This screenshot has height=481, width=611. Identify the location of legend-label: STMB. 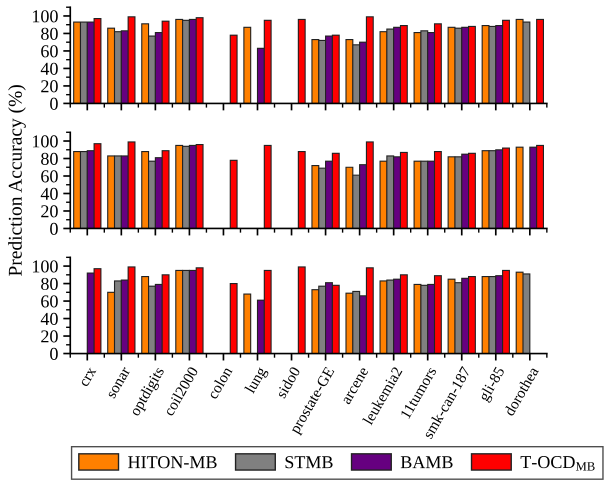
(309, 462).